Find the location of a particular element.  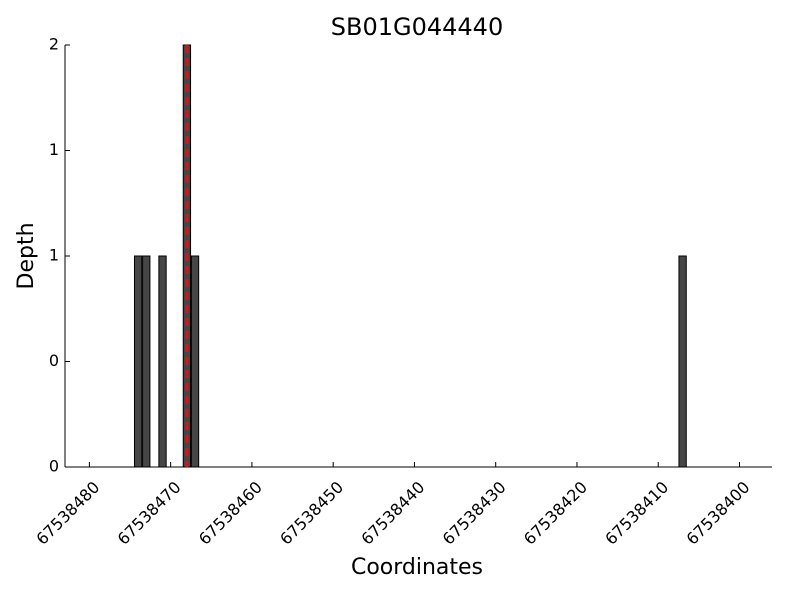

x-tick-label: 67538430 is located at coordinates (474, 513).